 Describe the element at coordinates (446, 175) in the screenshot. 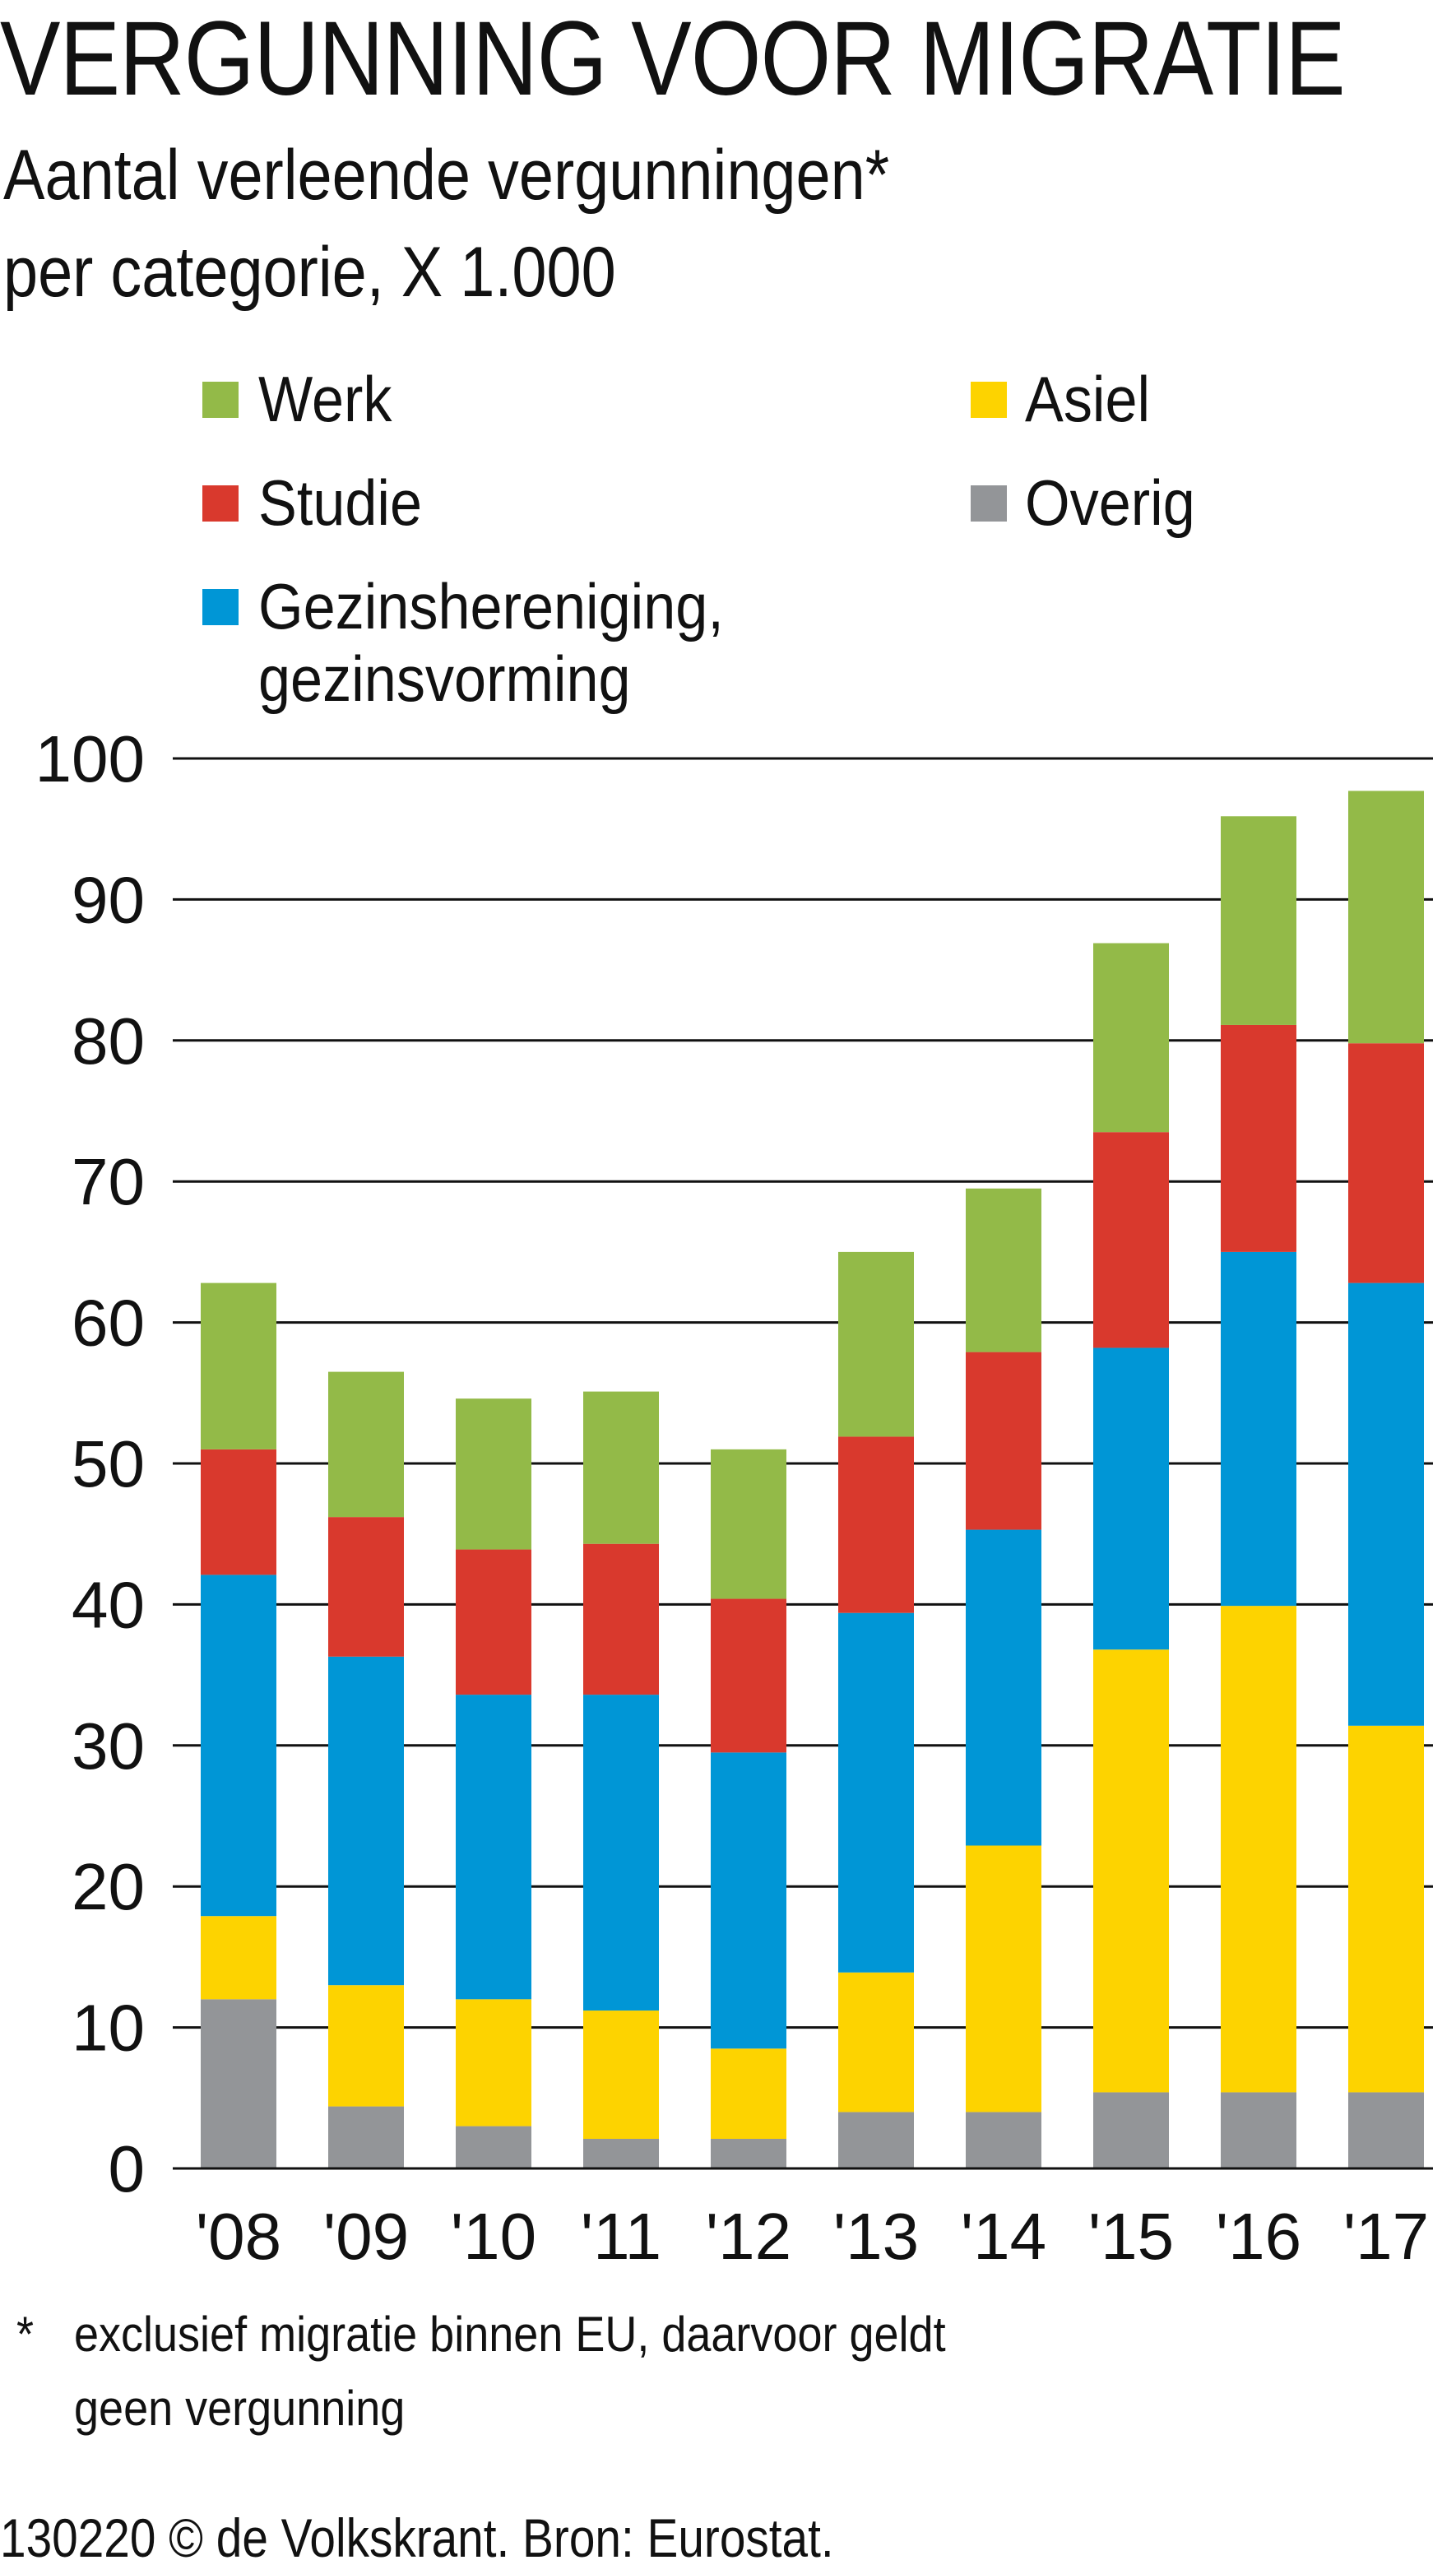

I see `chart-subtitle-line-1: Aantal verleende vergunningen*` at that location.